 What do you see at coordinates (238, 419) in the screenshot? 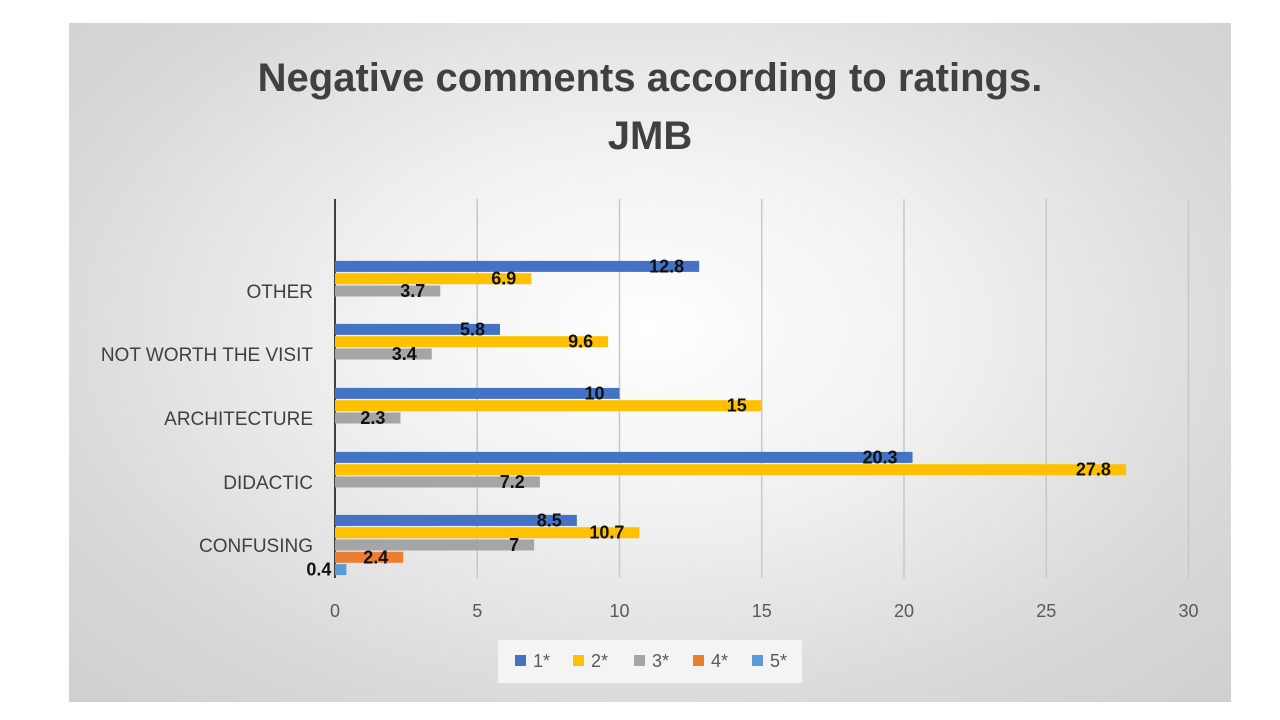
I see `category-label: ARCHITECTURE` at bounding box center [238, 419].